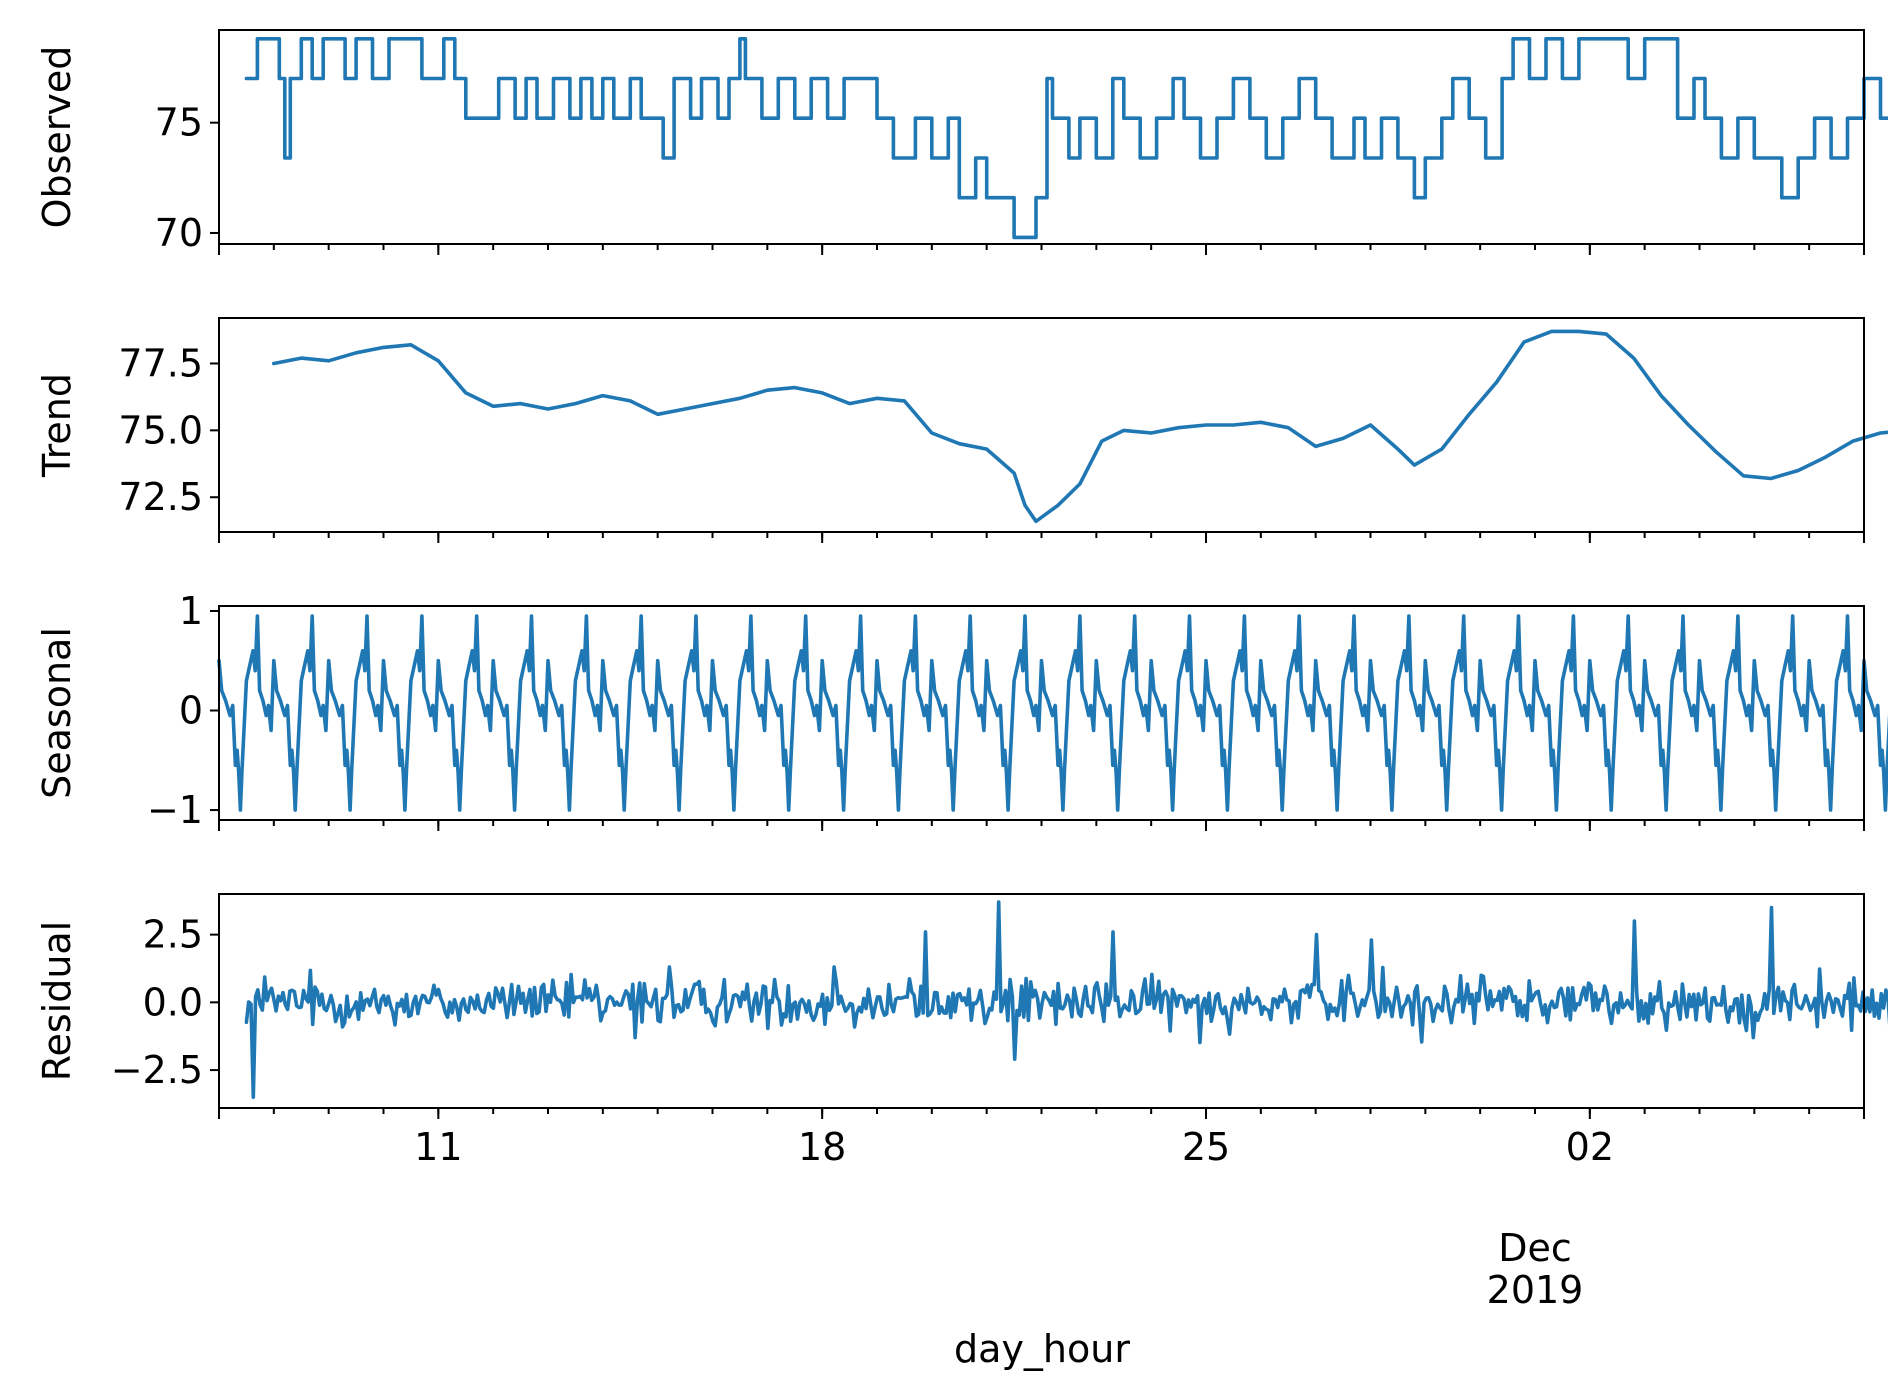 The width and height of the screenshot is (1888, 1399). What do you see at coordinates (1066, 999) in the screenshot?
I see `series-line-residual` at bounding box center [1066, 999].